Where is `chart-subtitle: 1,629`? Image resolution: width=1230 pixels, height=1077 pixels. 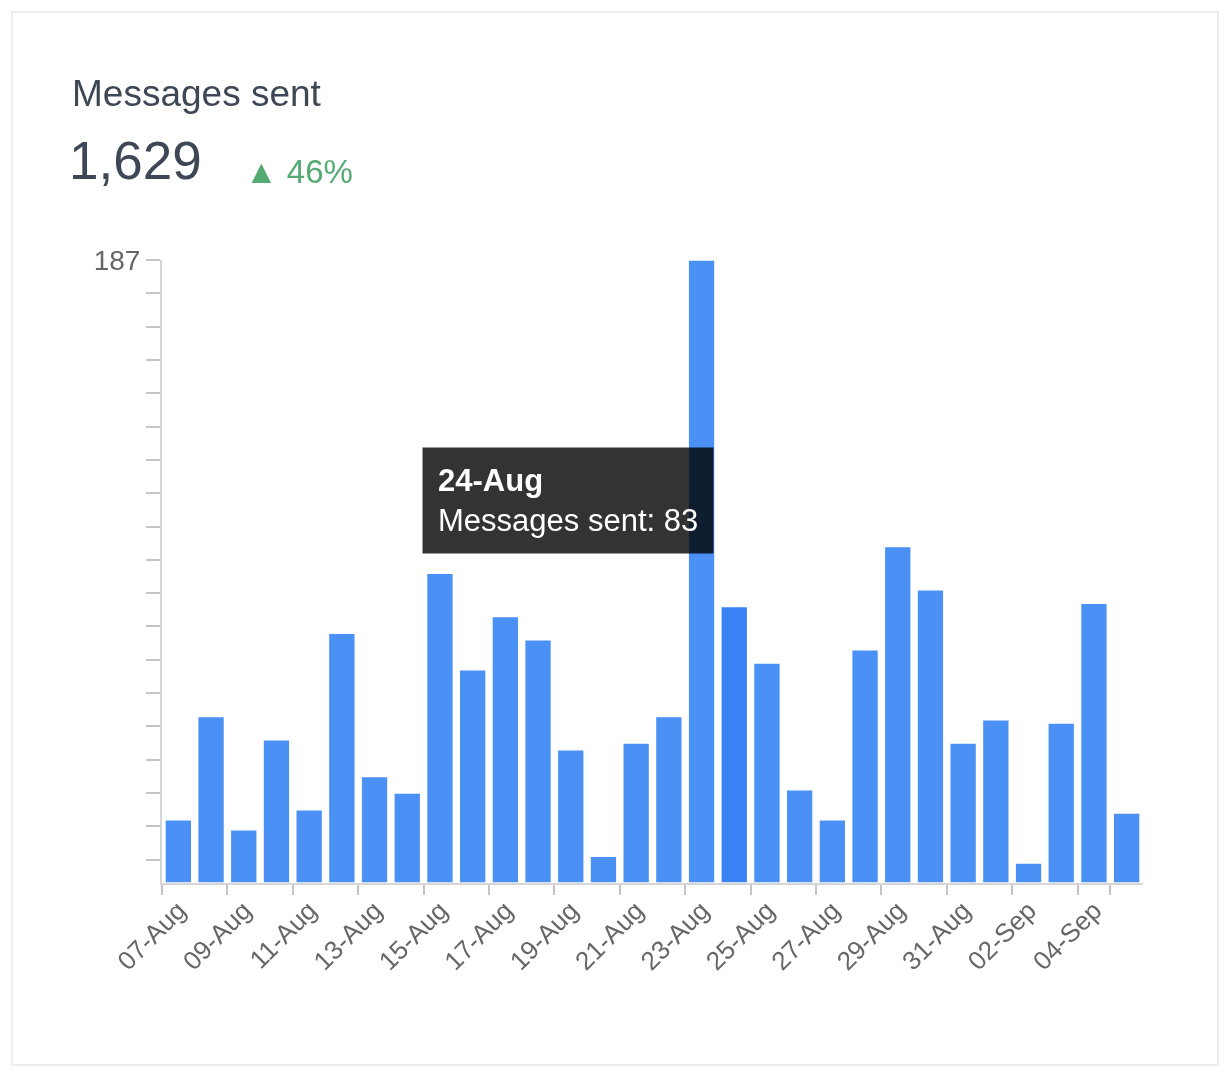
chart-subtitle: 1,629 is located at coordinates (135, 160).